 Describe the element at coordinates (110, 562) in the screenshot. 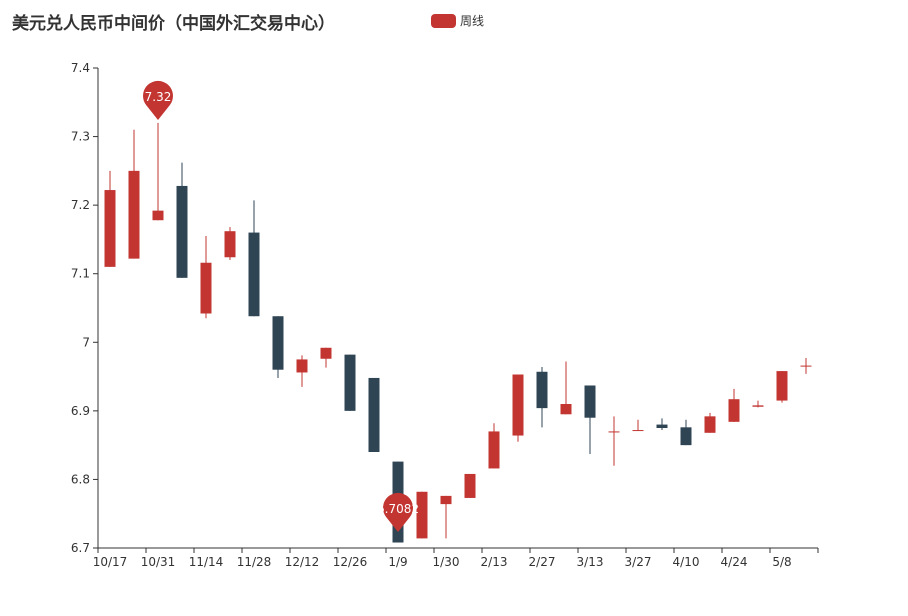

I see `x-tick-label: 10/17` at that location.